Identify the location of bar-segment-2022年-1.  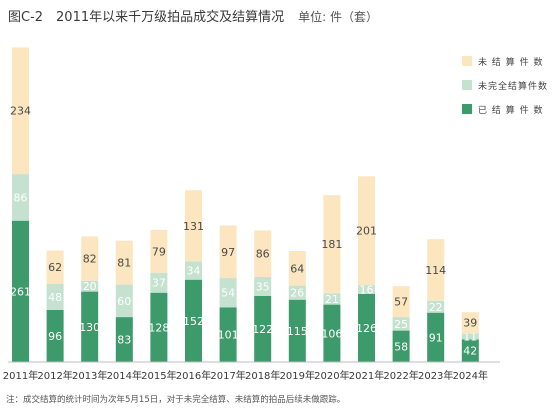
(401, 324).